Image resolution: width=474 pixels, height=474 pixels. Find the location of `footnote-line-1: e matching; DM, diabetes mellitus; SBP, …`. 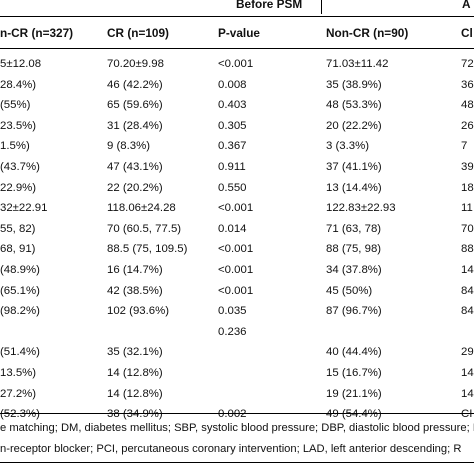

footnote-line-1: e matching; DM, diabetes mellitus; SBP, … is located at coordinates (237, 428).